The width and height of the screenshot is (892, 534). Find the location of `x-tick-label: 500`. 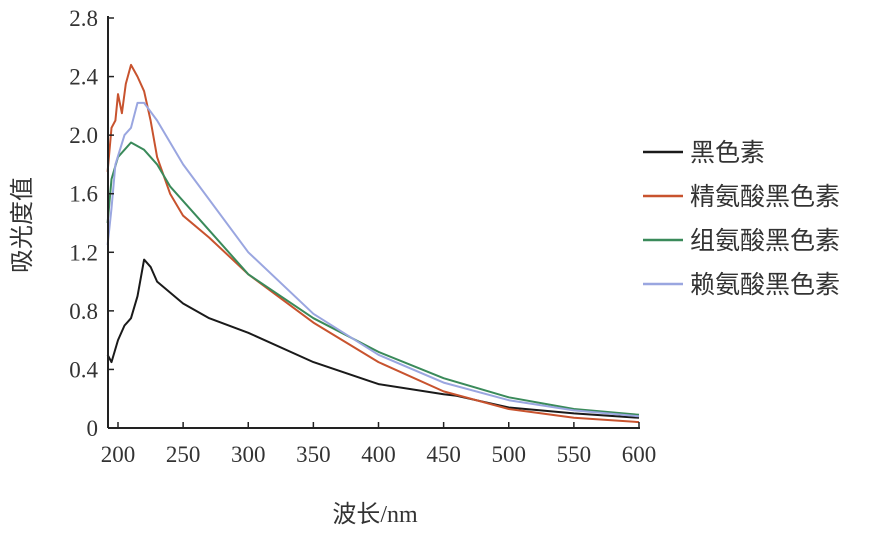

x-tick-label: 500 is located at coordinates (509, 454).